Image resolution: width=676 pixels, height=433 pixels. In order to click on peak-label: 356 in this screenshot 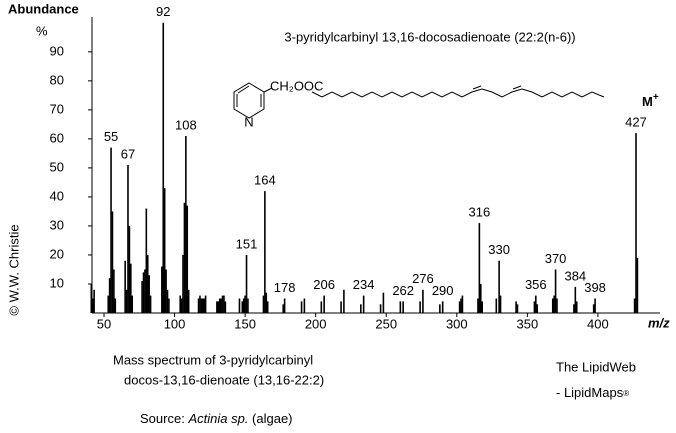, I will do `click(536, 284)`.